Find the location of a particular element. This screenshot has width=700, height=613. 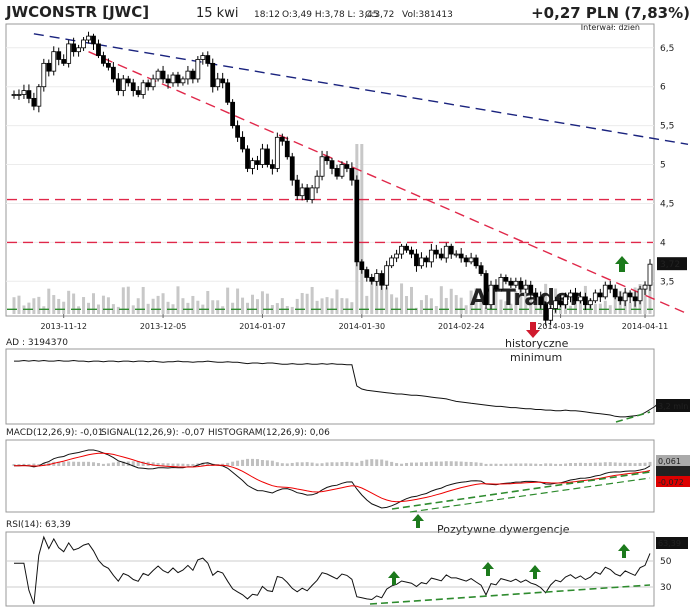

header-close: C:3,72 is located at coordinates (379, 15).